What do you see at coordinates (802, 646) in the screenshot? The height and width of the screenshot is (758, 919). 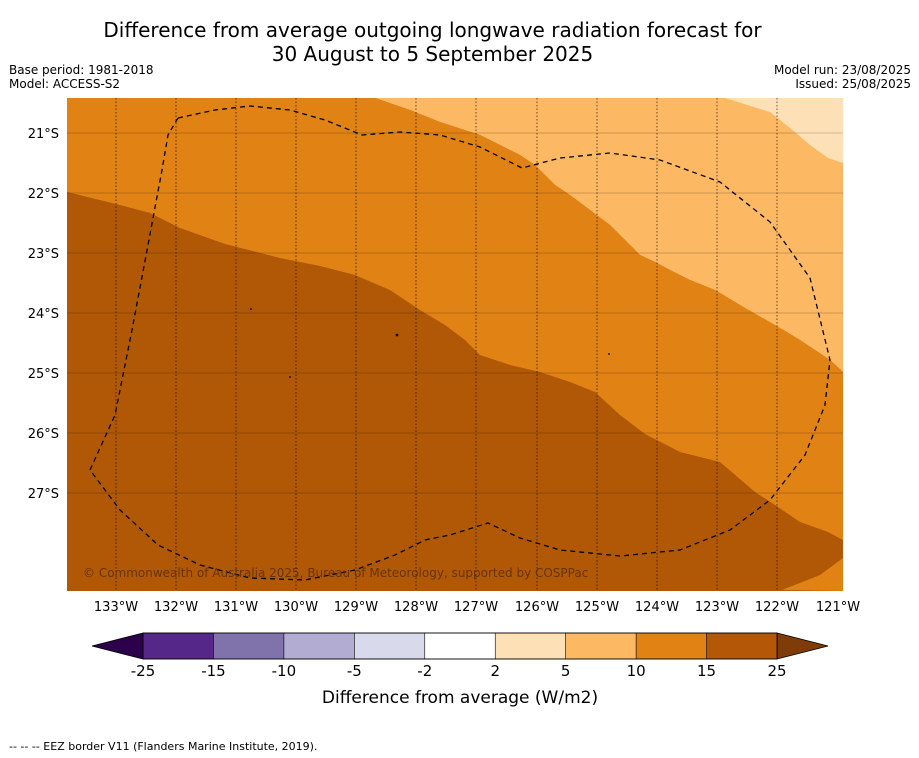 I see `colorbar-over-arrow` at bounding box center [802, 646].